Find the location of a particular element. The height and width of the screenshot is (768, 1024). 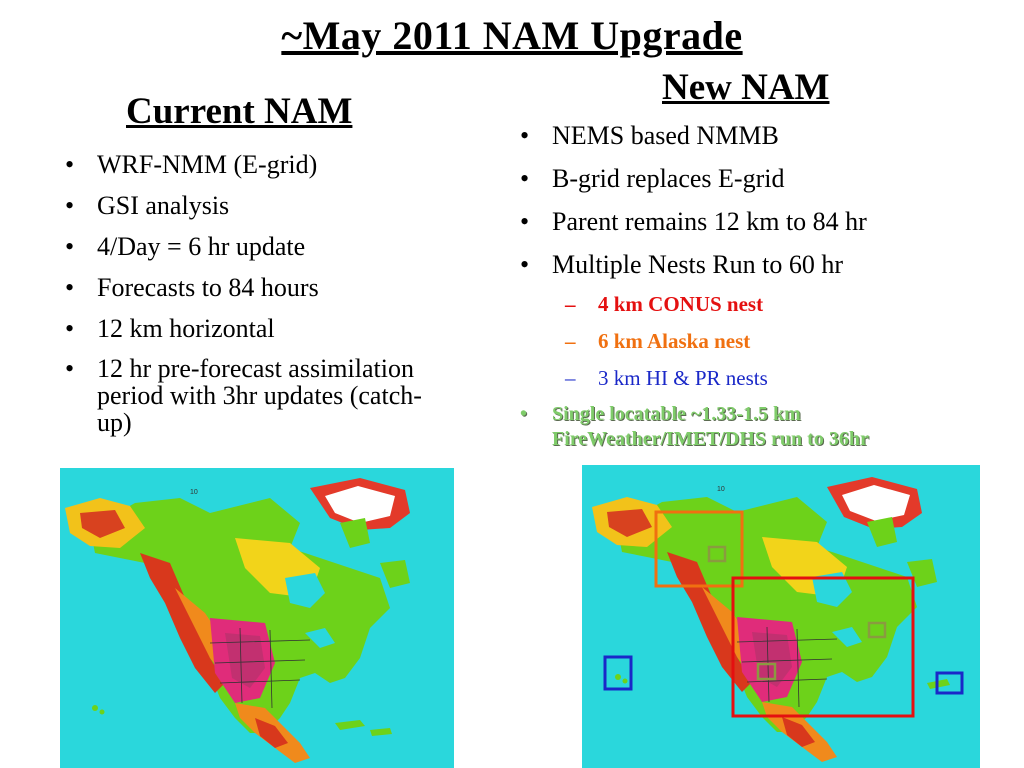

list-item: • NEMS based NMMB is located at coordinates (649, 135).